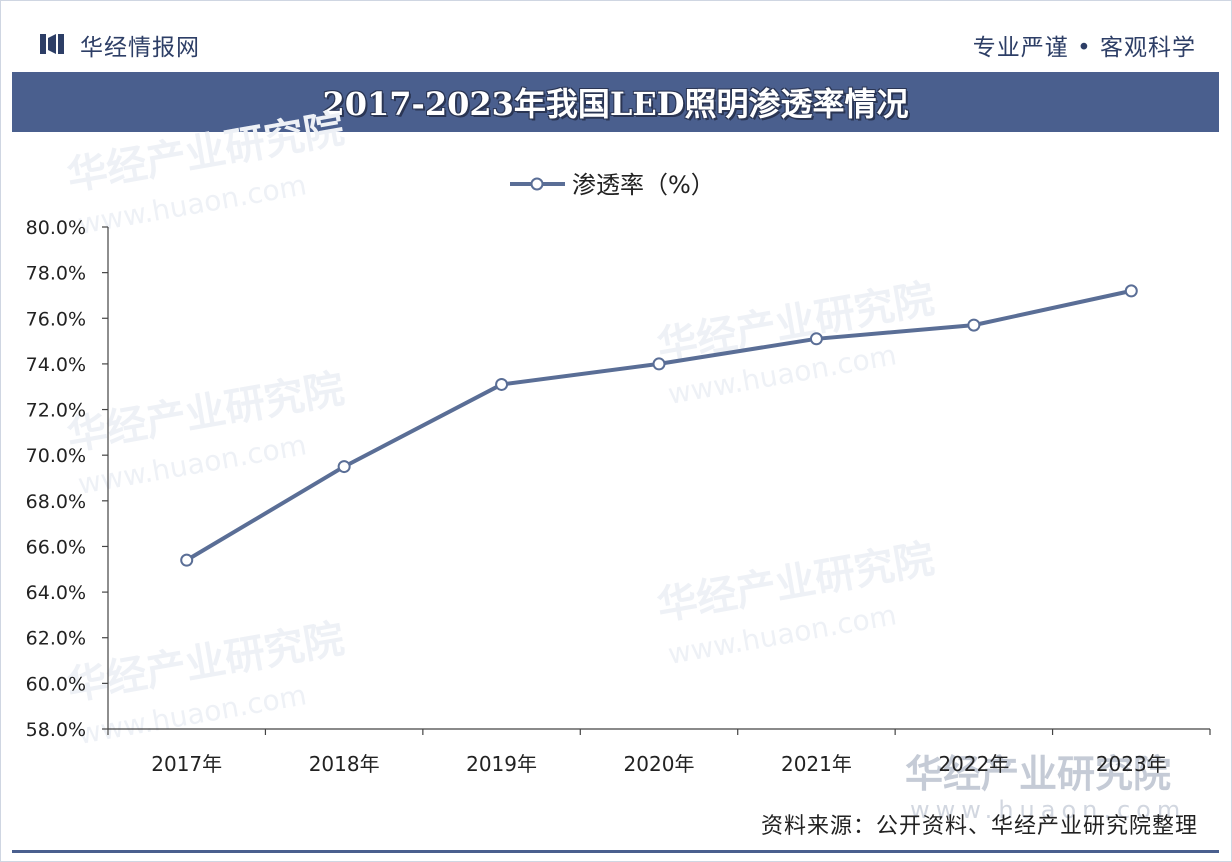 This screenshot has height=862, width=1232. Describe the element at coordinates (56, 547) in the screenshot. I see `y-tick-label: 66.0%` at that location.